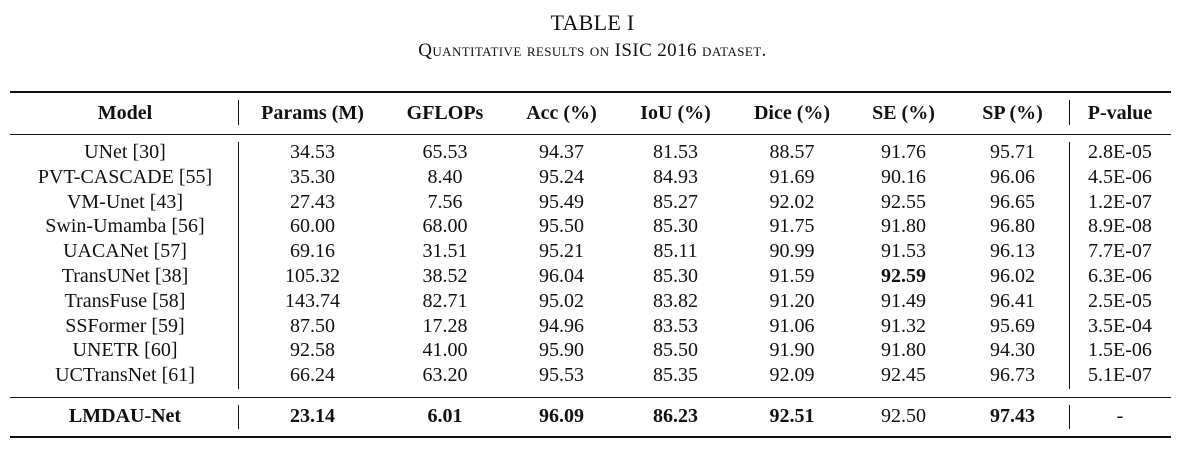 Image resolution: width=1185 pixels, height=451 pixels. Describe the element at coordinates (675, 201) in the screenshot. I see `cell-iou: 85.27` at that location.